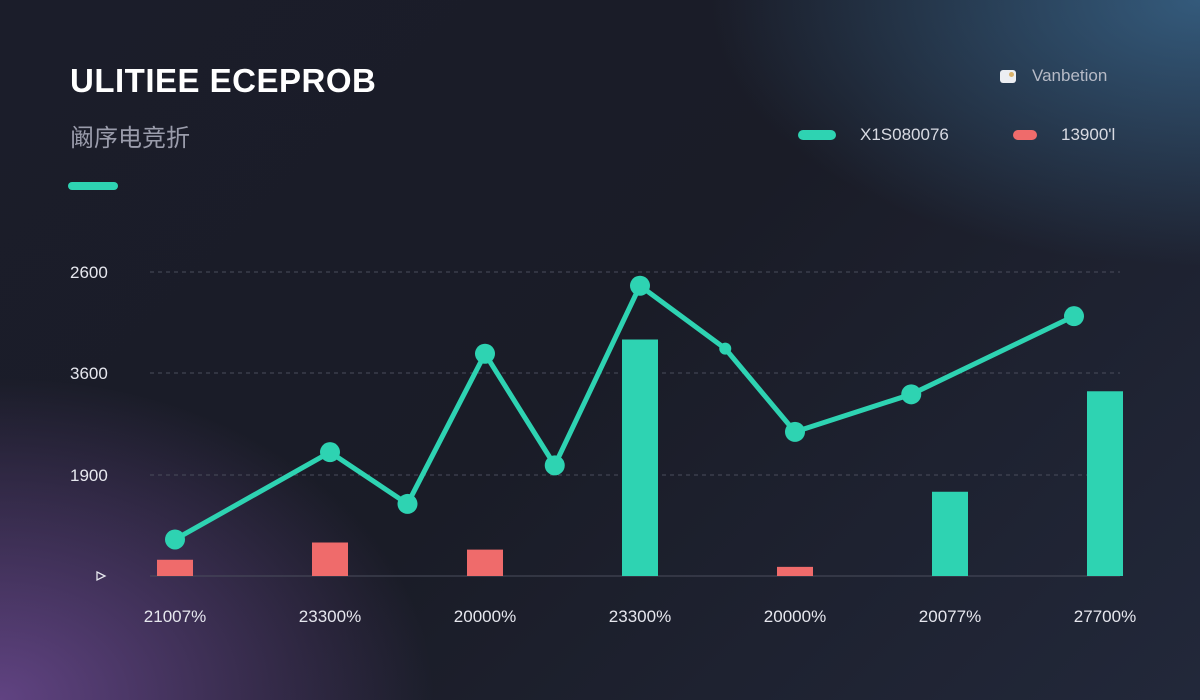 The height and width of the screenshot is (700, 1200). What do you see at coordinates (1105, 616) in the screenshot?
I see `x-tick-label: 27700%` at bounding box center [1105, 616].